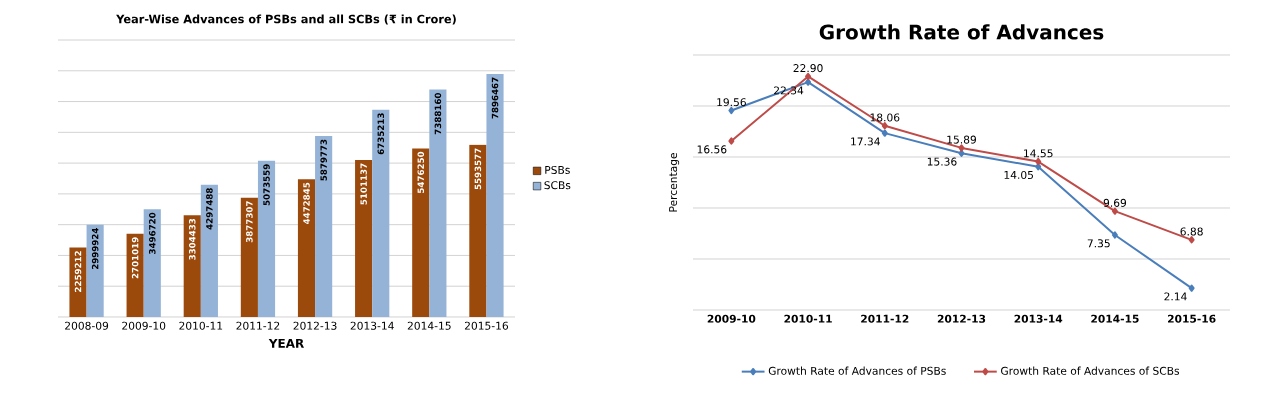 This screenshot has height=416, width=1261. I want to click on y-axis-title: Percentage, so click(674, 182).